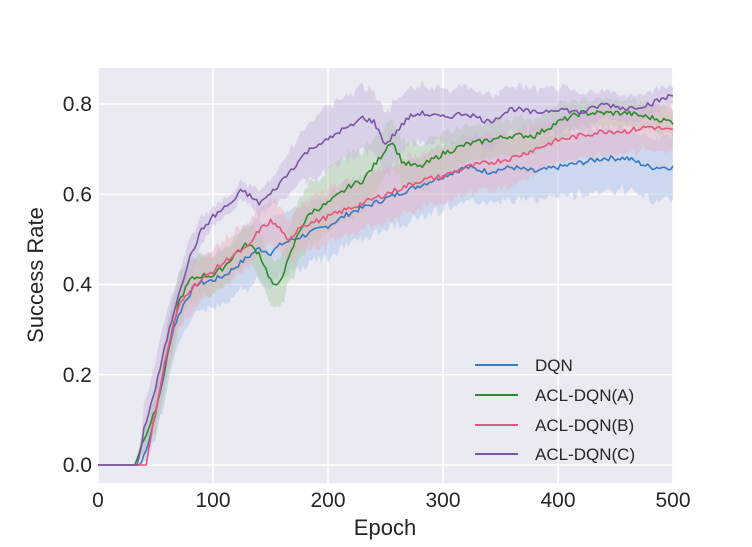 The width and height of the screenshot is (752, 547). Describe the element at coordinates (98, 500) in the screenshot. I see `x-tick-label: 0` at that location.